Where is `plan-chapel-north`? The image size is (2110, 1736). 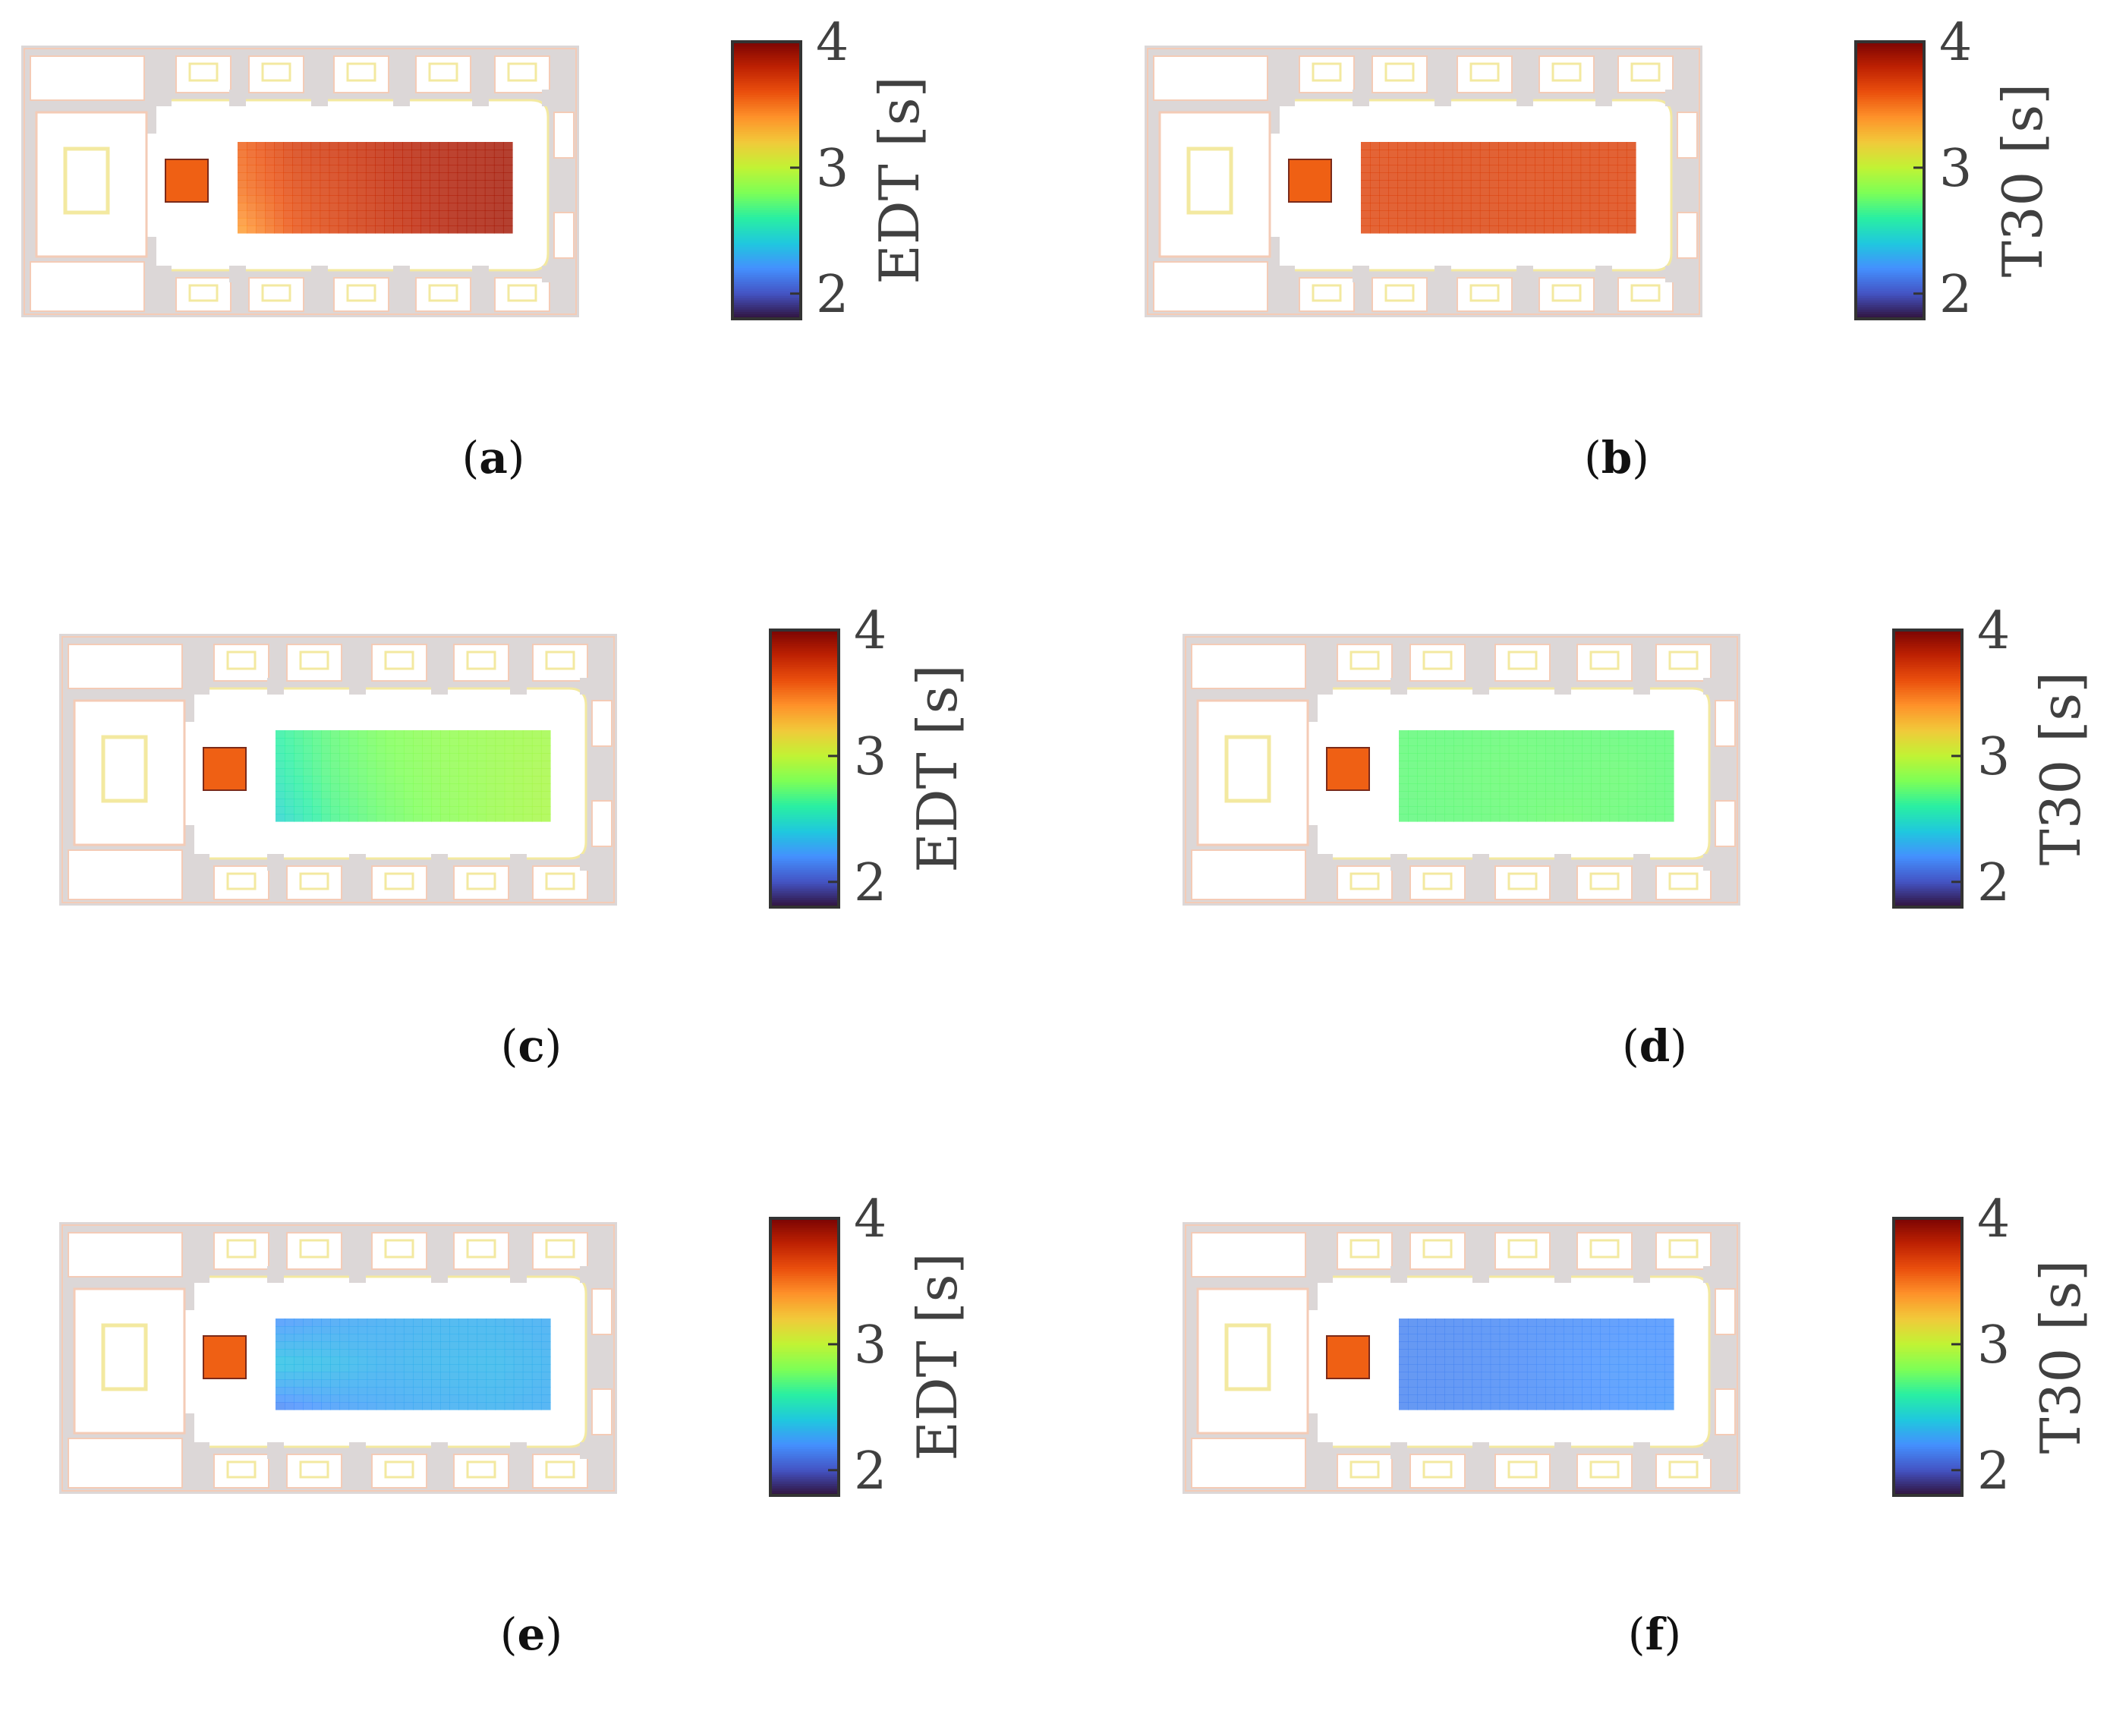 plan-chapel-north is located at coordinates (1365, 1251).